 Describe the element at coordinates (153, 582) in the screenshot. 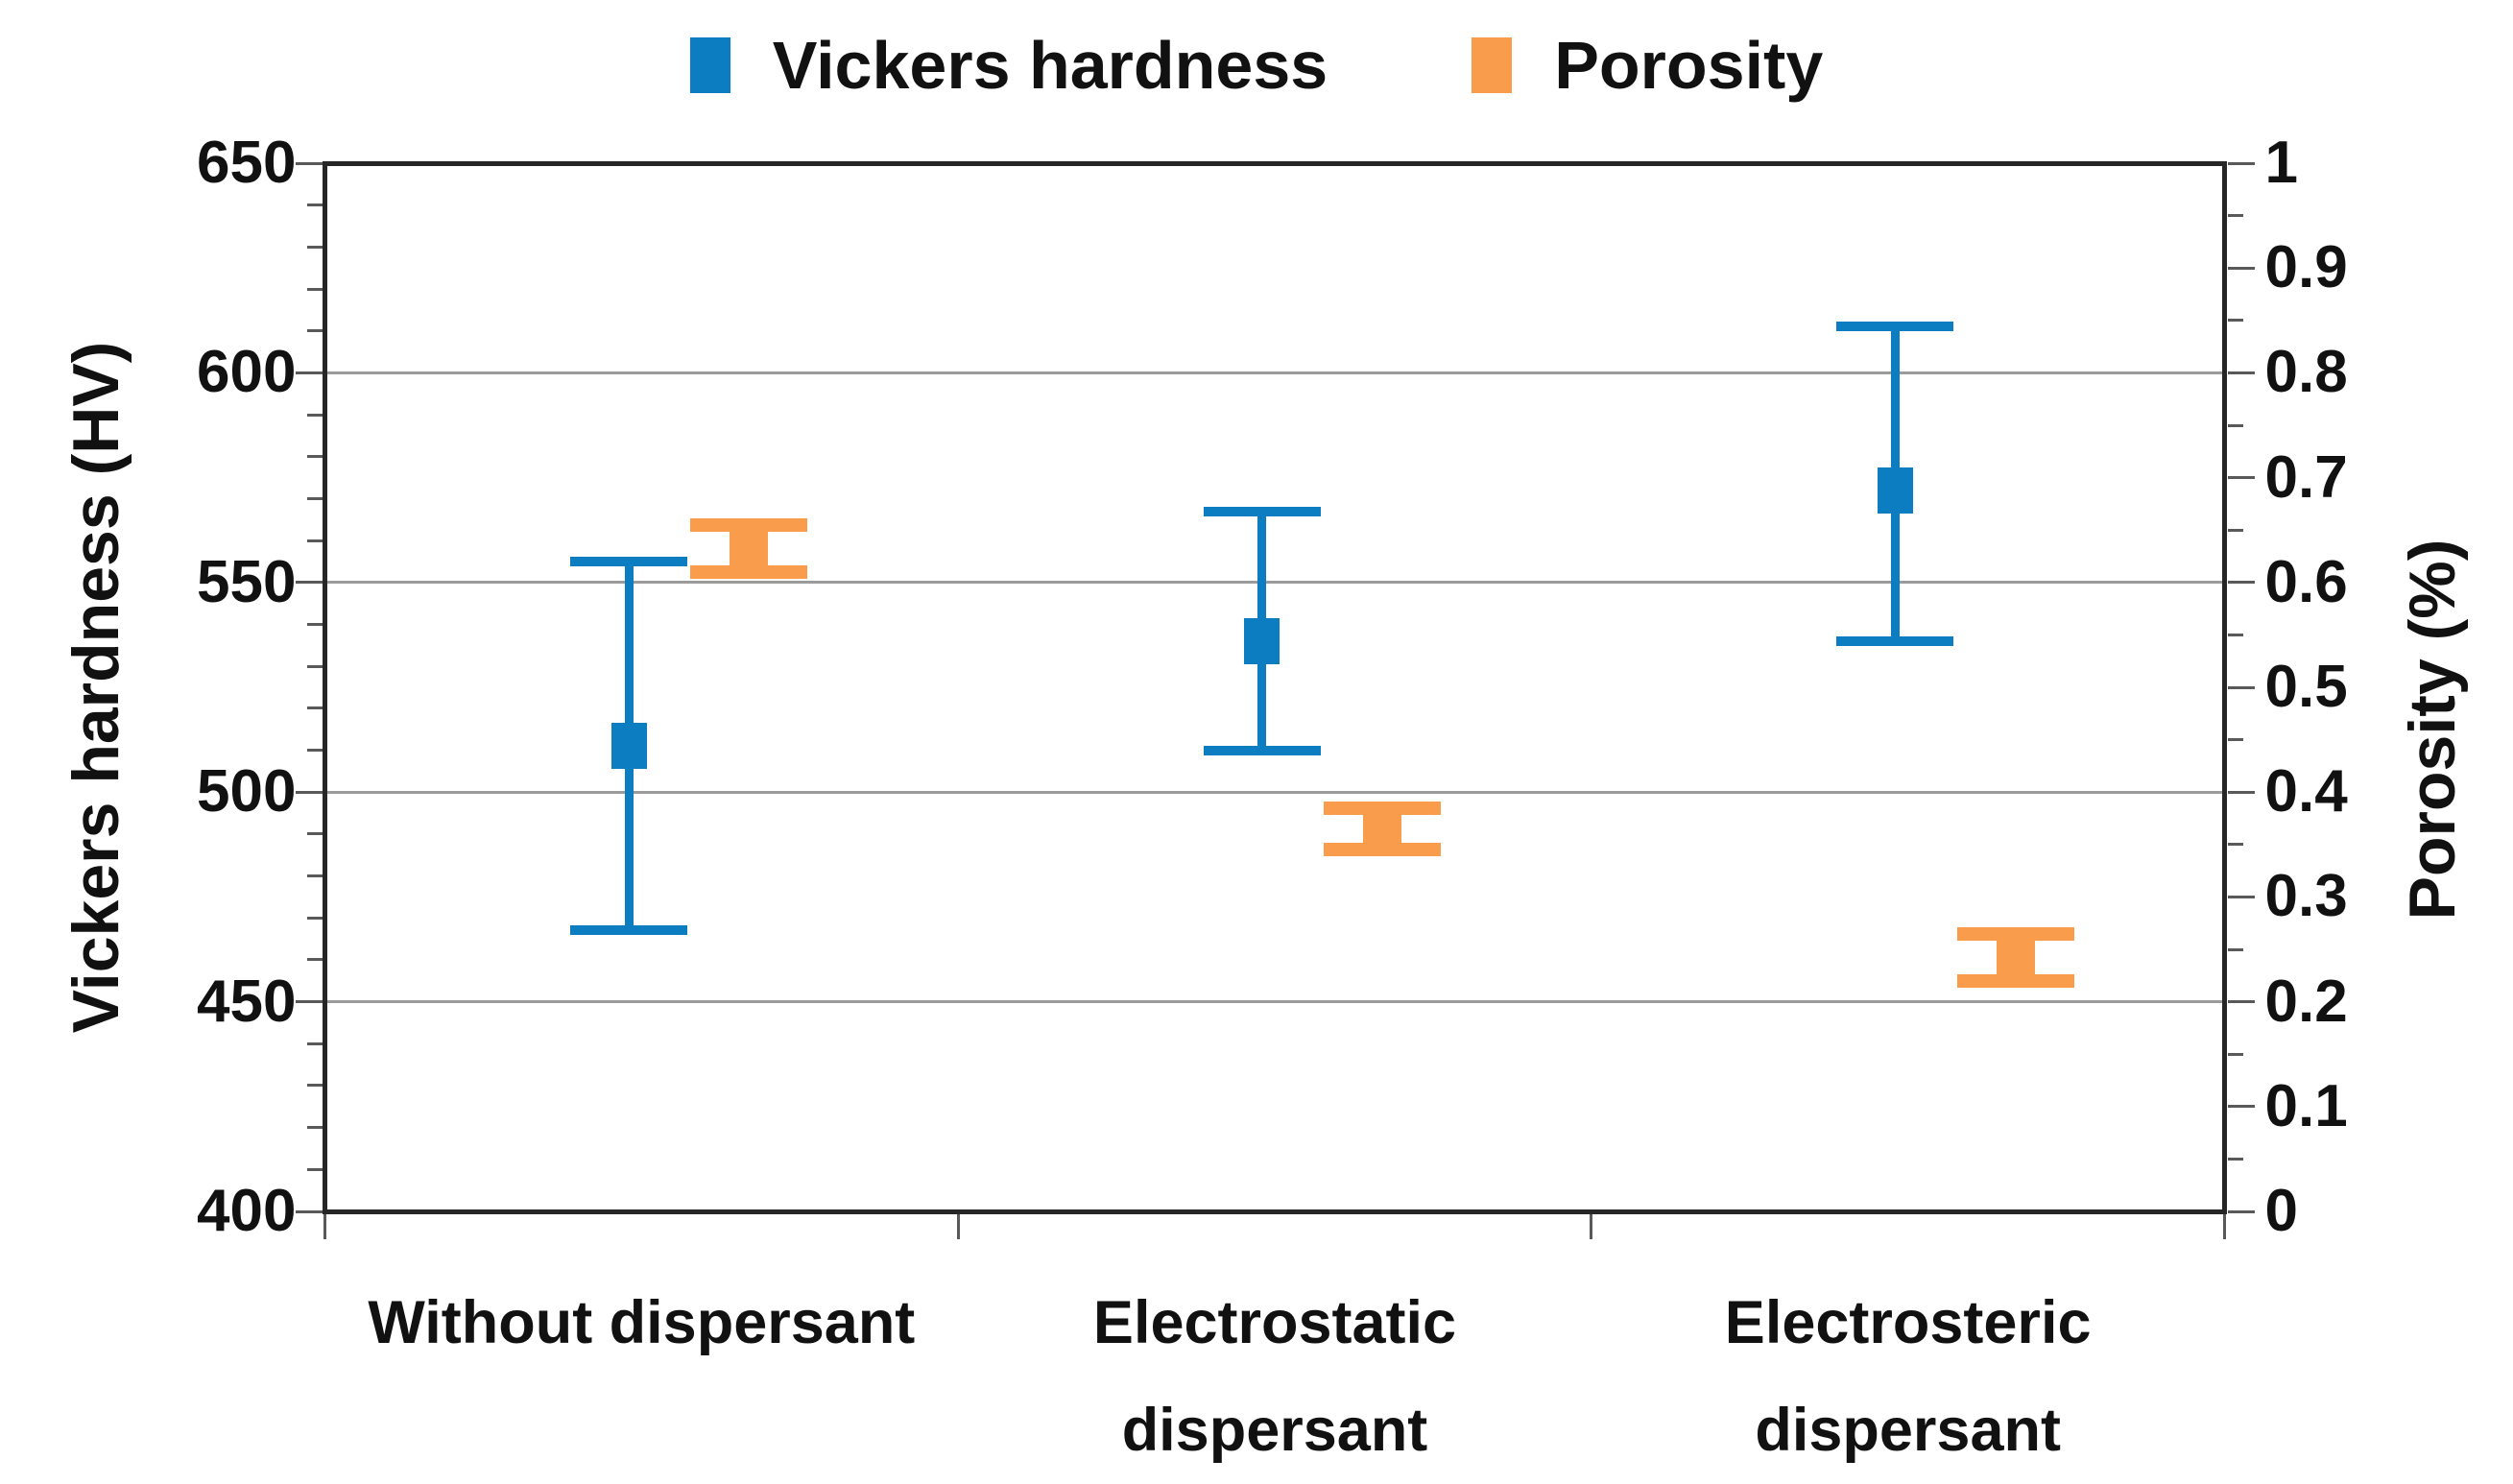

I see `y-left-tick-label: 550` at that location.